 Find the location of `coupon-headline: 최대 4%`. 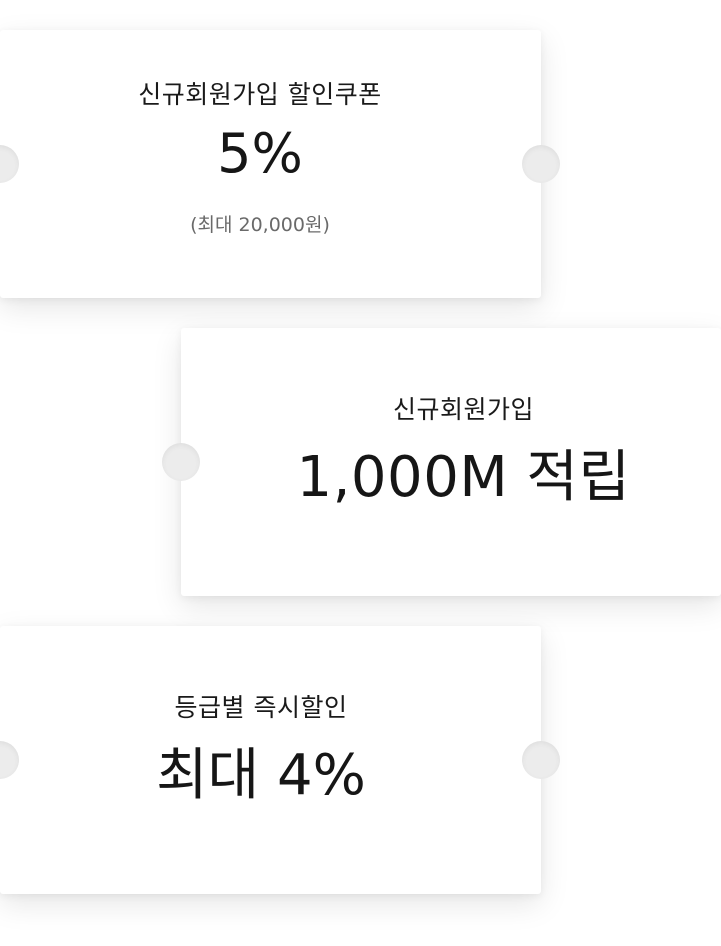

coupon-headline: 최대 4% is located at coordinates (261, 775).